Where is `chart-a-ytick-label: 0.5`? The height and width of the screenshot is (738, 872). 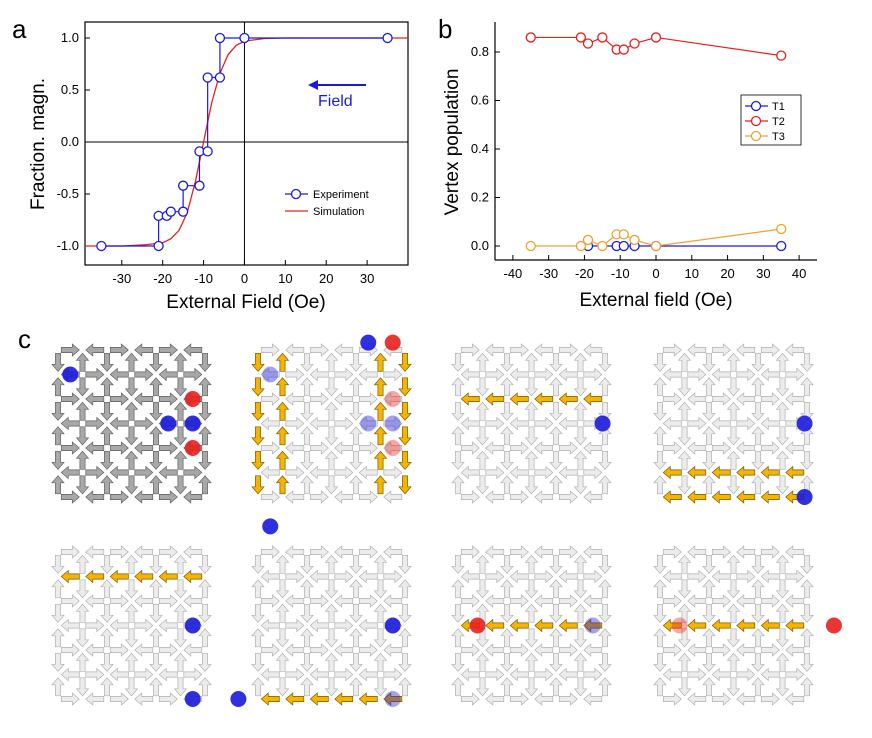 chart-a-ytick-label: 0.5 is located at coordinates (70, 89).